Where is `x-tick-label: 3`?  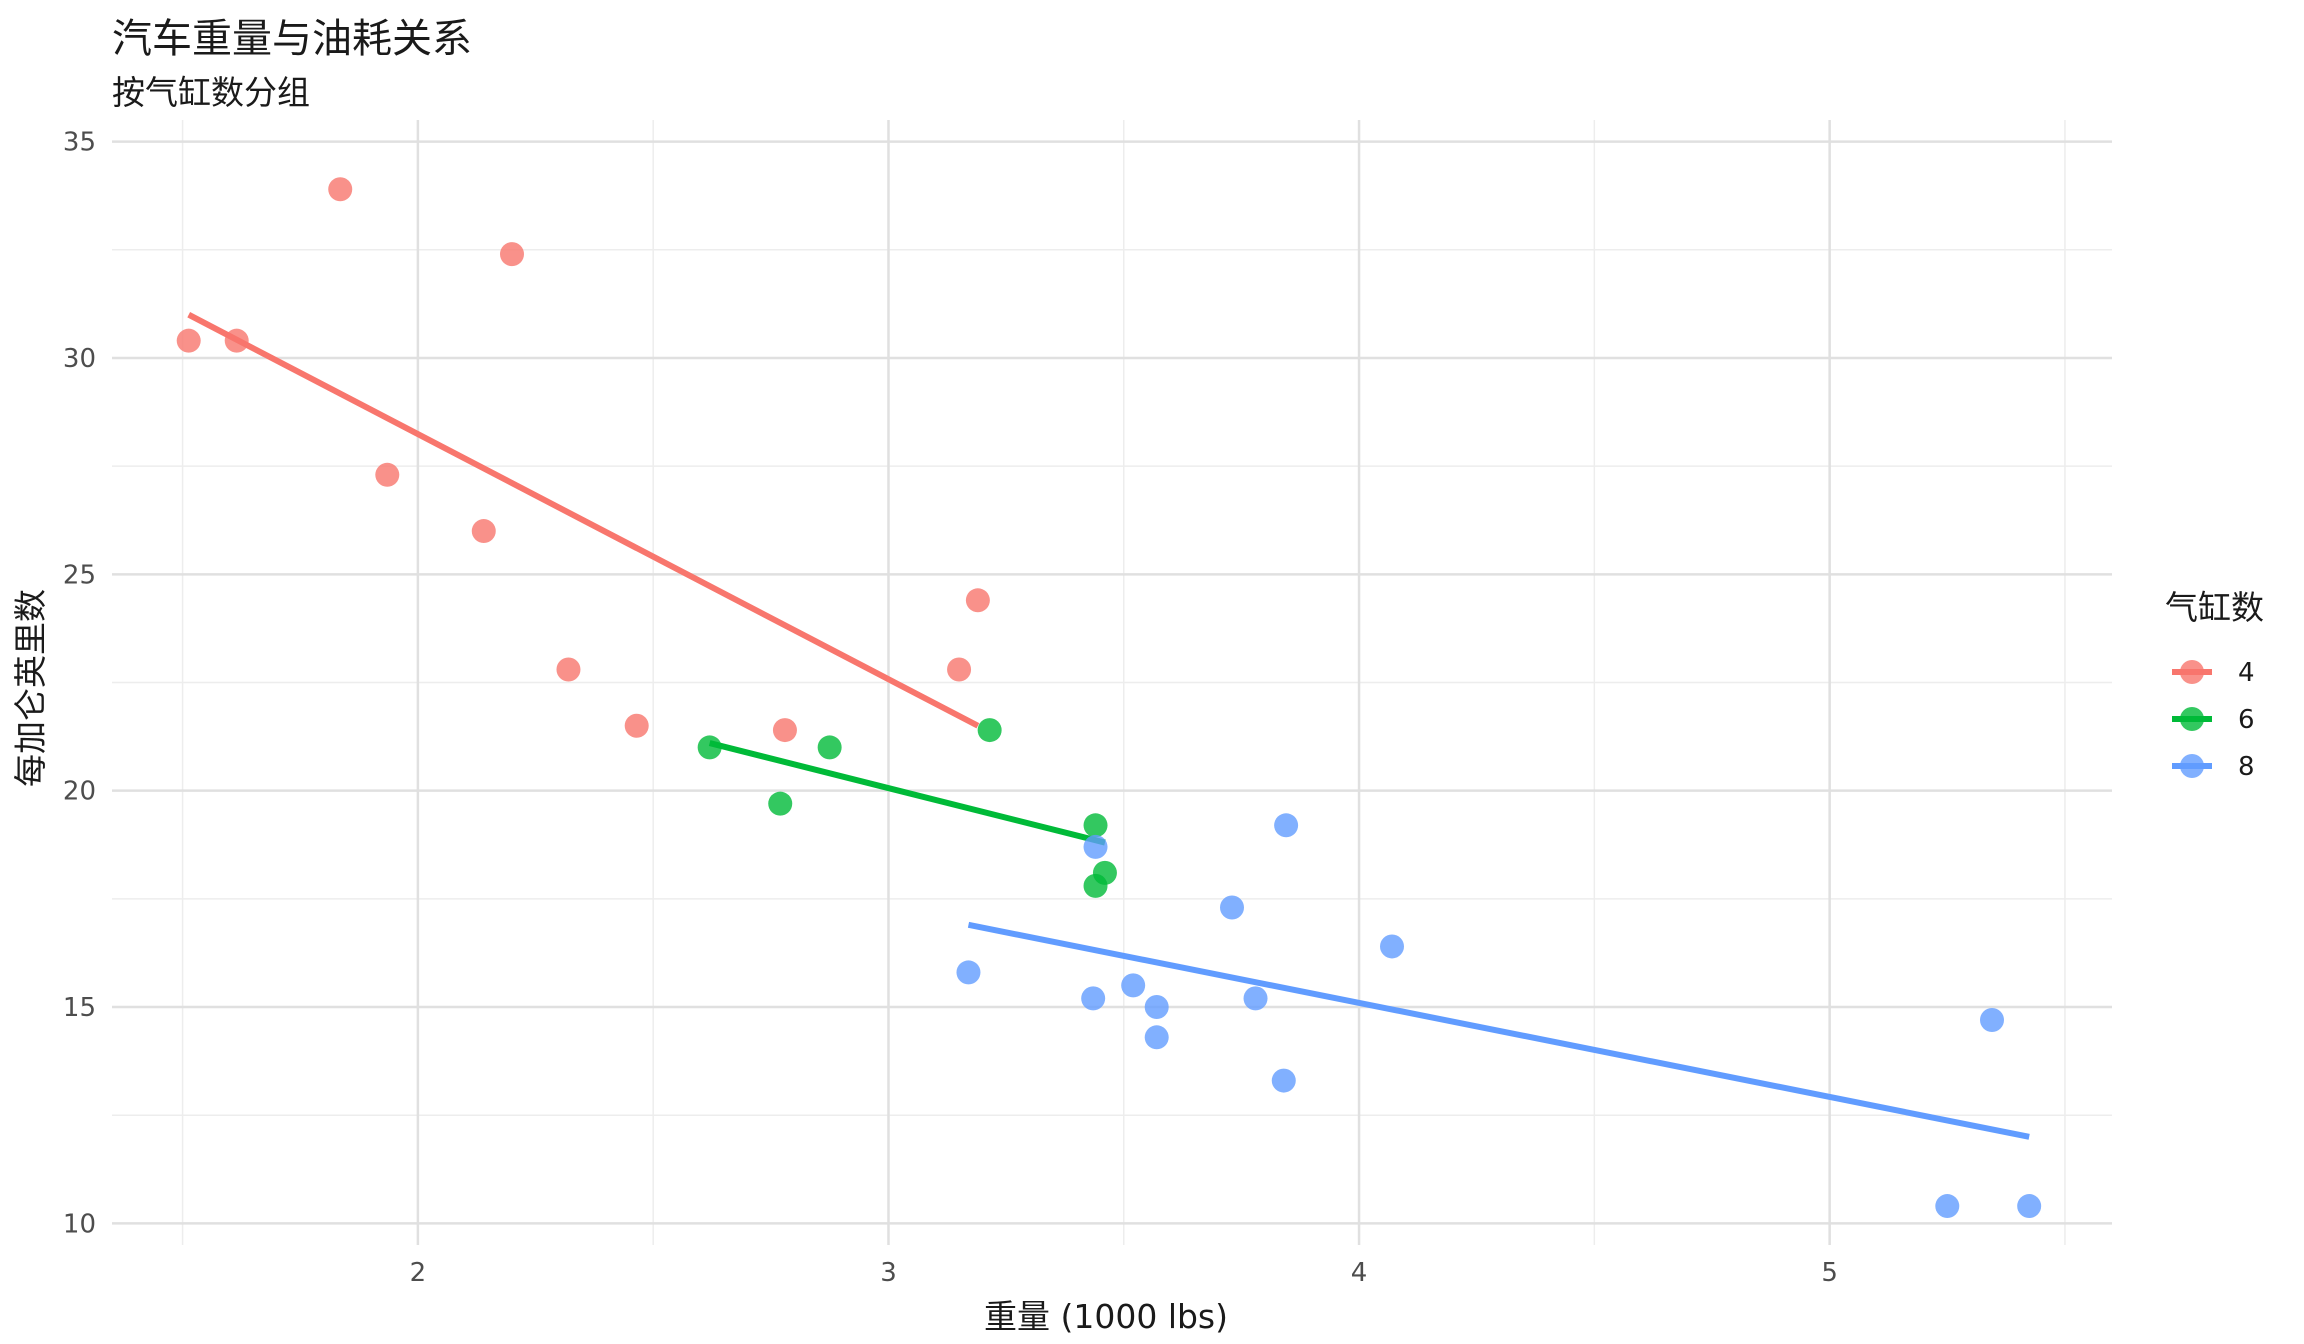
x-tick-label: 3 is located at coordinates (888, 1273).